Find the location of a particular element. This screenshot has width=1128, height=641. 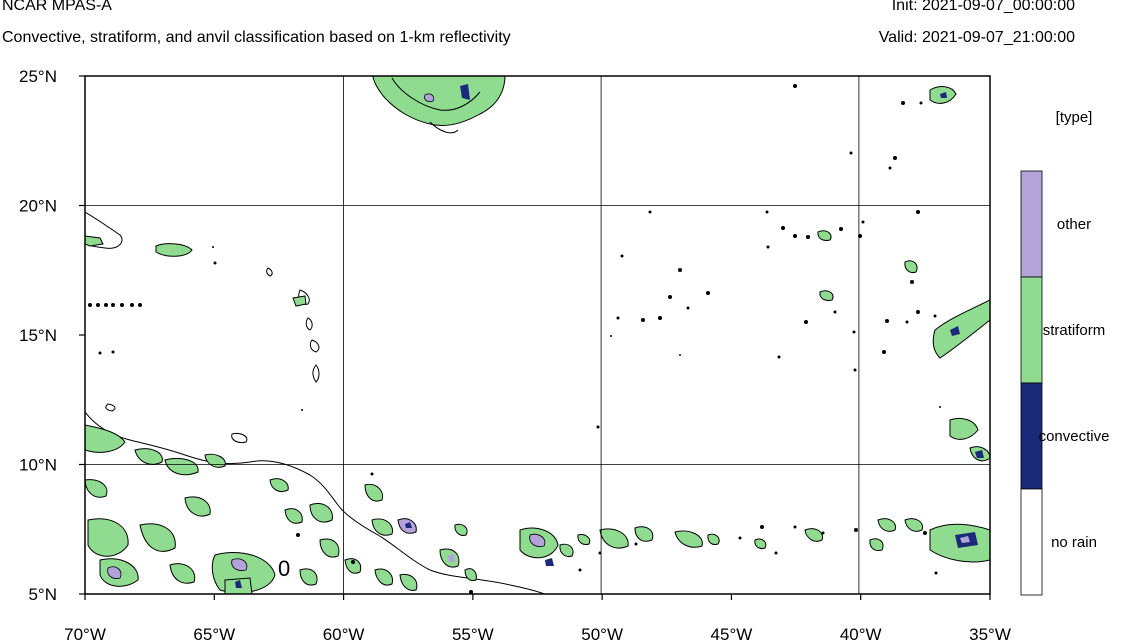

y-tick-label: 15°N is located at coordinates (38, 335).